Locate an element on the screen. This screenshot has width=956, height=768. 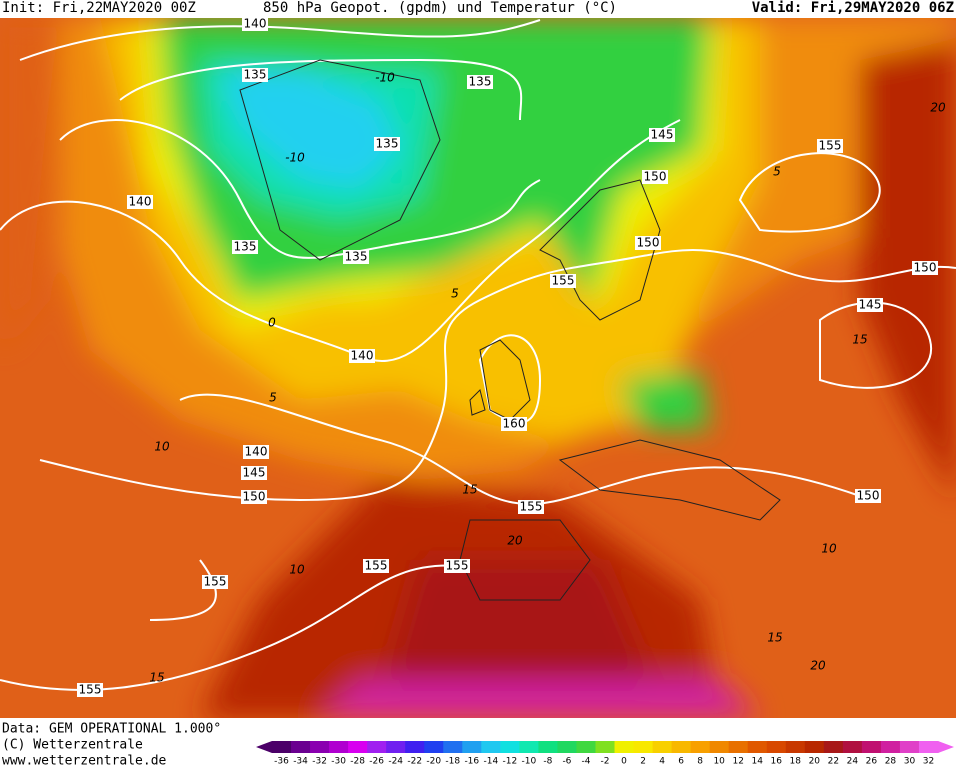
colorbar-tick-label: -12 is located at coordinates (510, 762).